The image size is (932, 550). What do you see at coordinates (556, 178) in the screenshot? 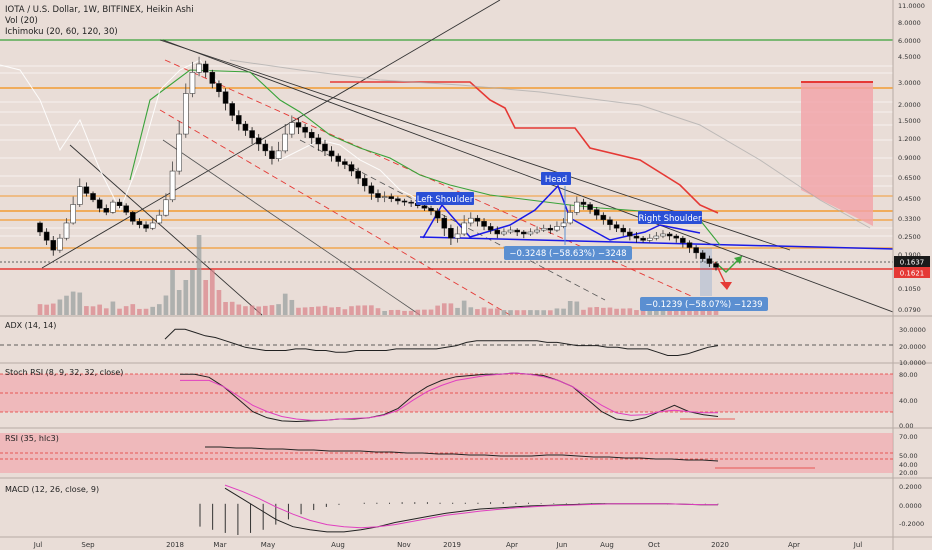
I see `annotation-head: Head` at bounding box center [556, 178].